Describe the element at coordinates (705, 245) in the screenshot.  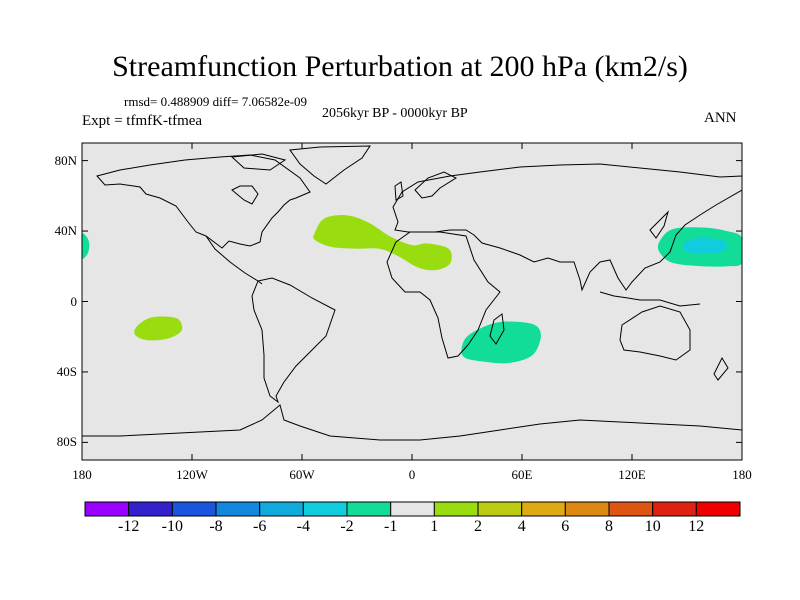
I see `anomaly-north-pacific-core` at that location.